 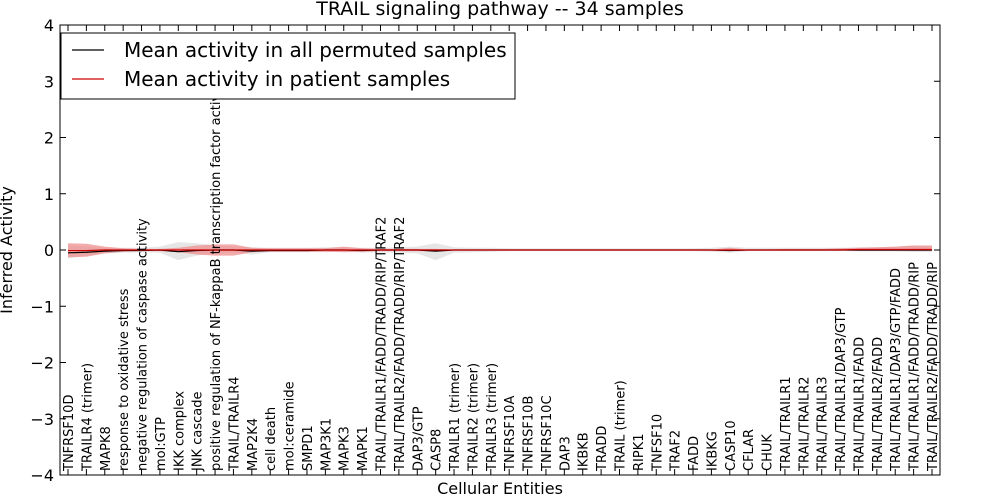 I want to click on y-tick-label: 4, so click(x=49, y=25).